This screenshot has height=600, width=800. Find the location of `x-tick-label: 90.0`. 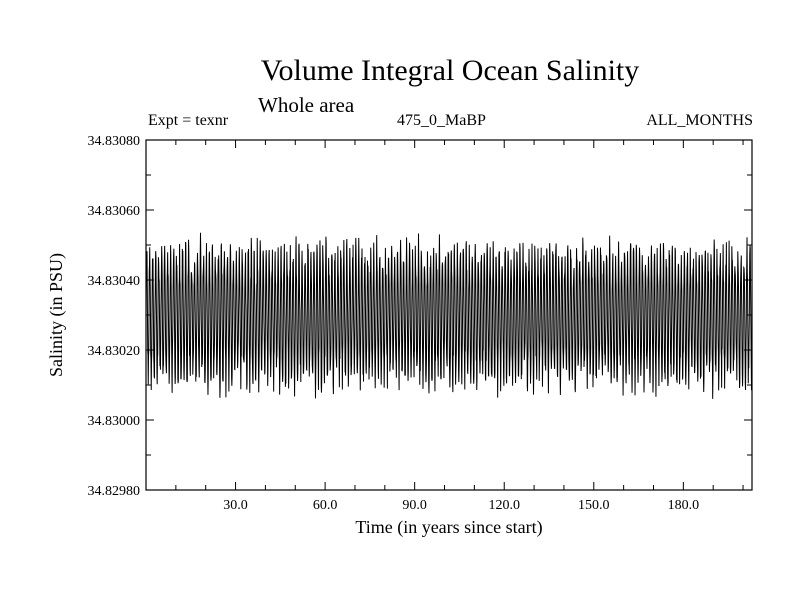

x-tick-label: 90.0 is located at coordinates (414, 505).